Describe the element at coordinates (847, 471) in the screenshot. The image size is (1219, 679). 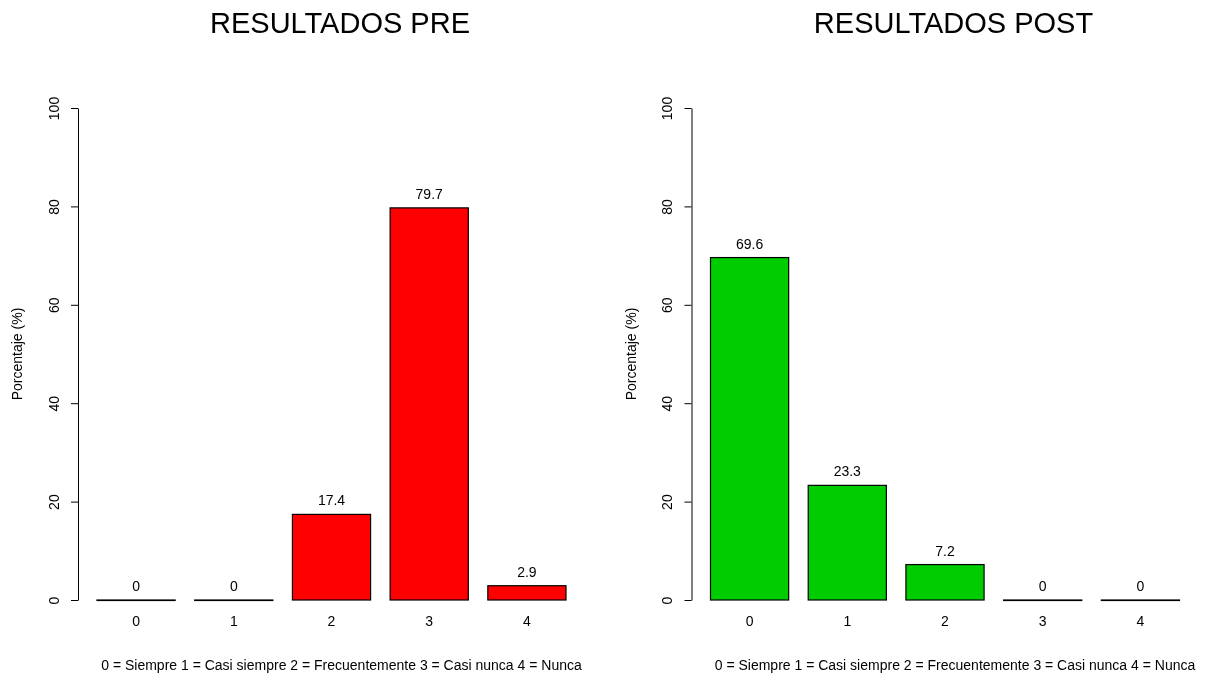
I see `data-label: 23.3` at that location.